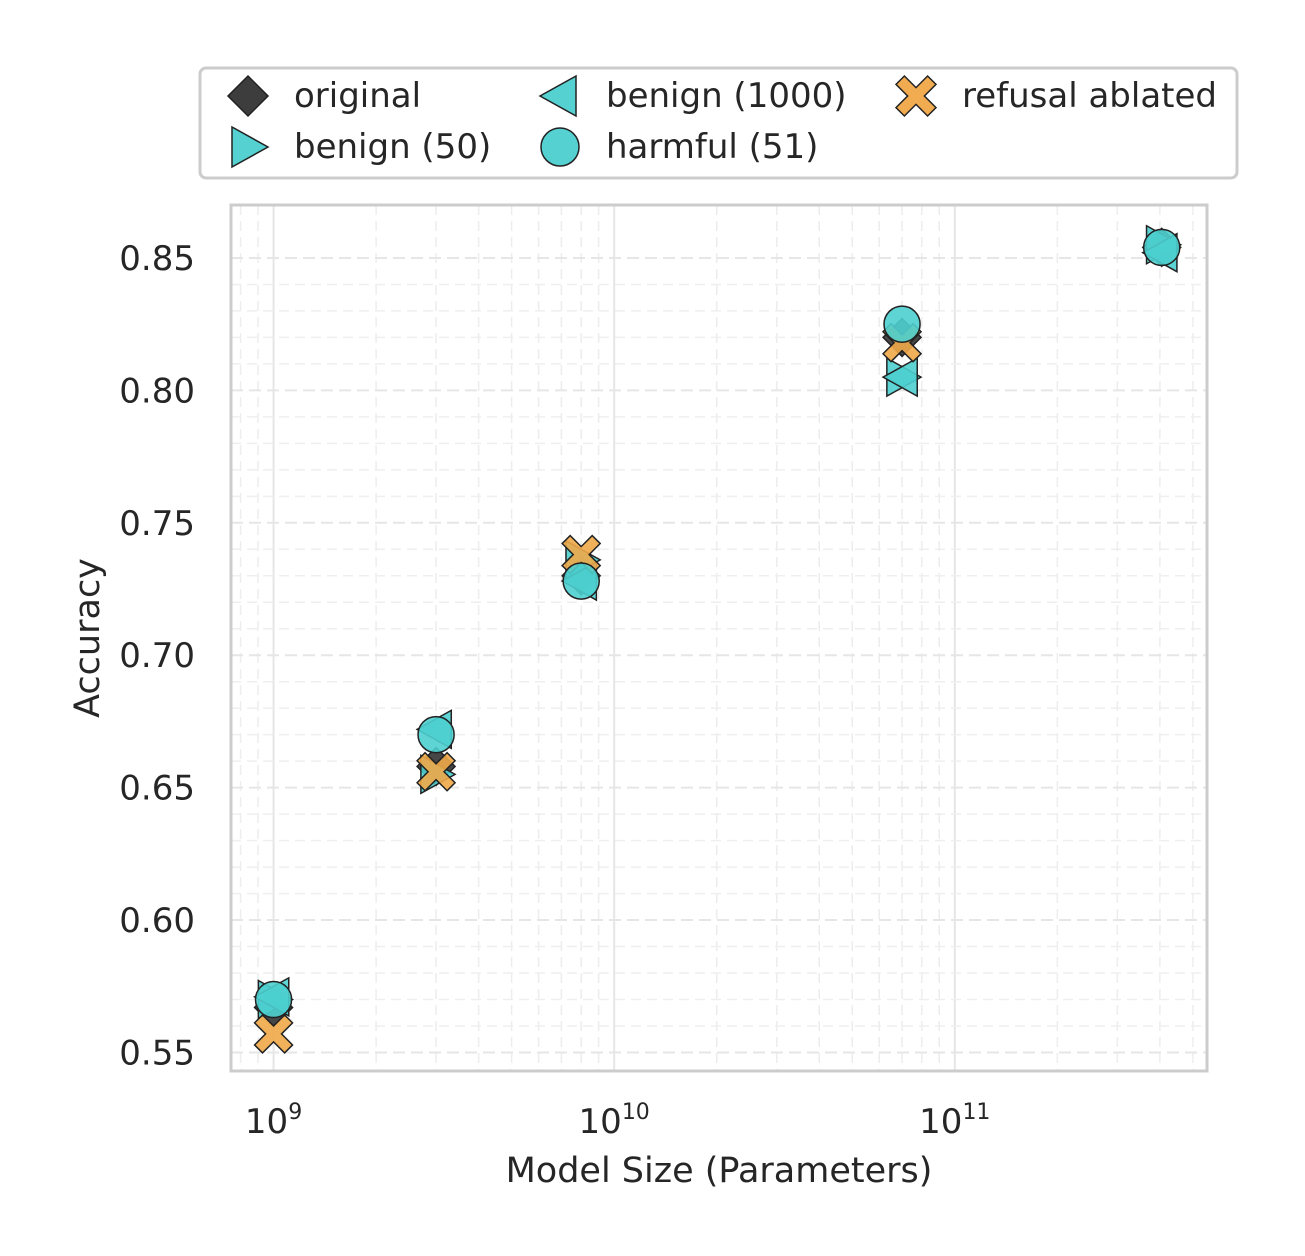 This screenshot has height=1256, width=1305. I want to click on x-tick-label: 109, so click(273, 1121).